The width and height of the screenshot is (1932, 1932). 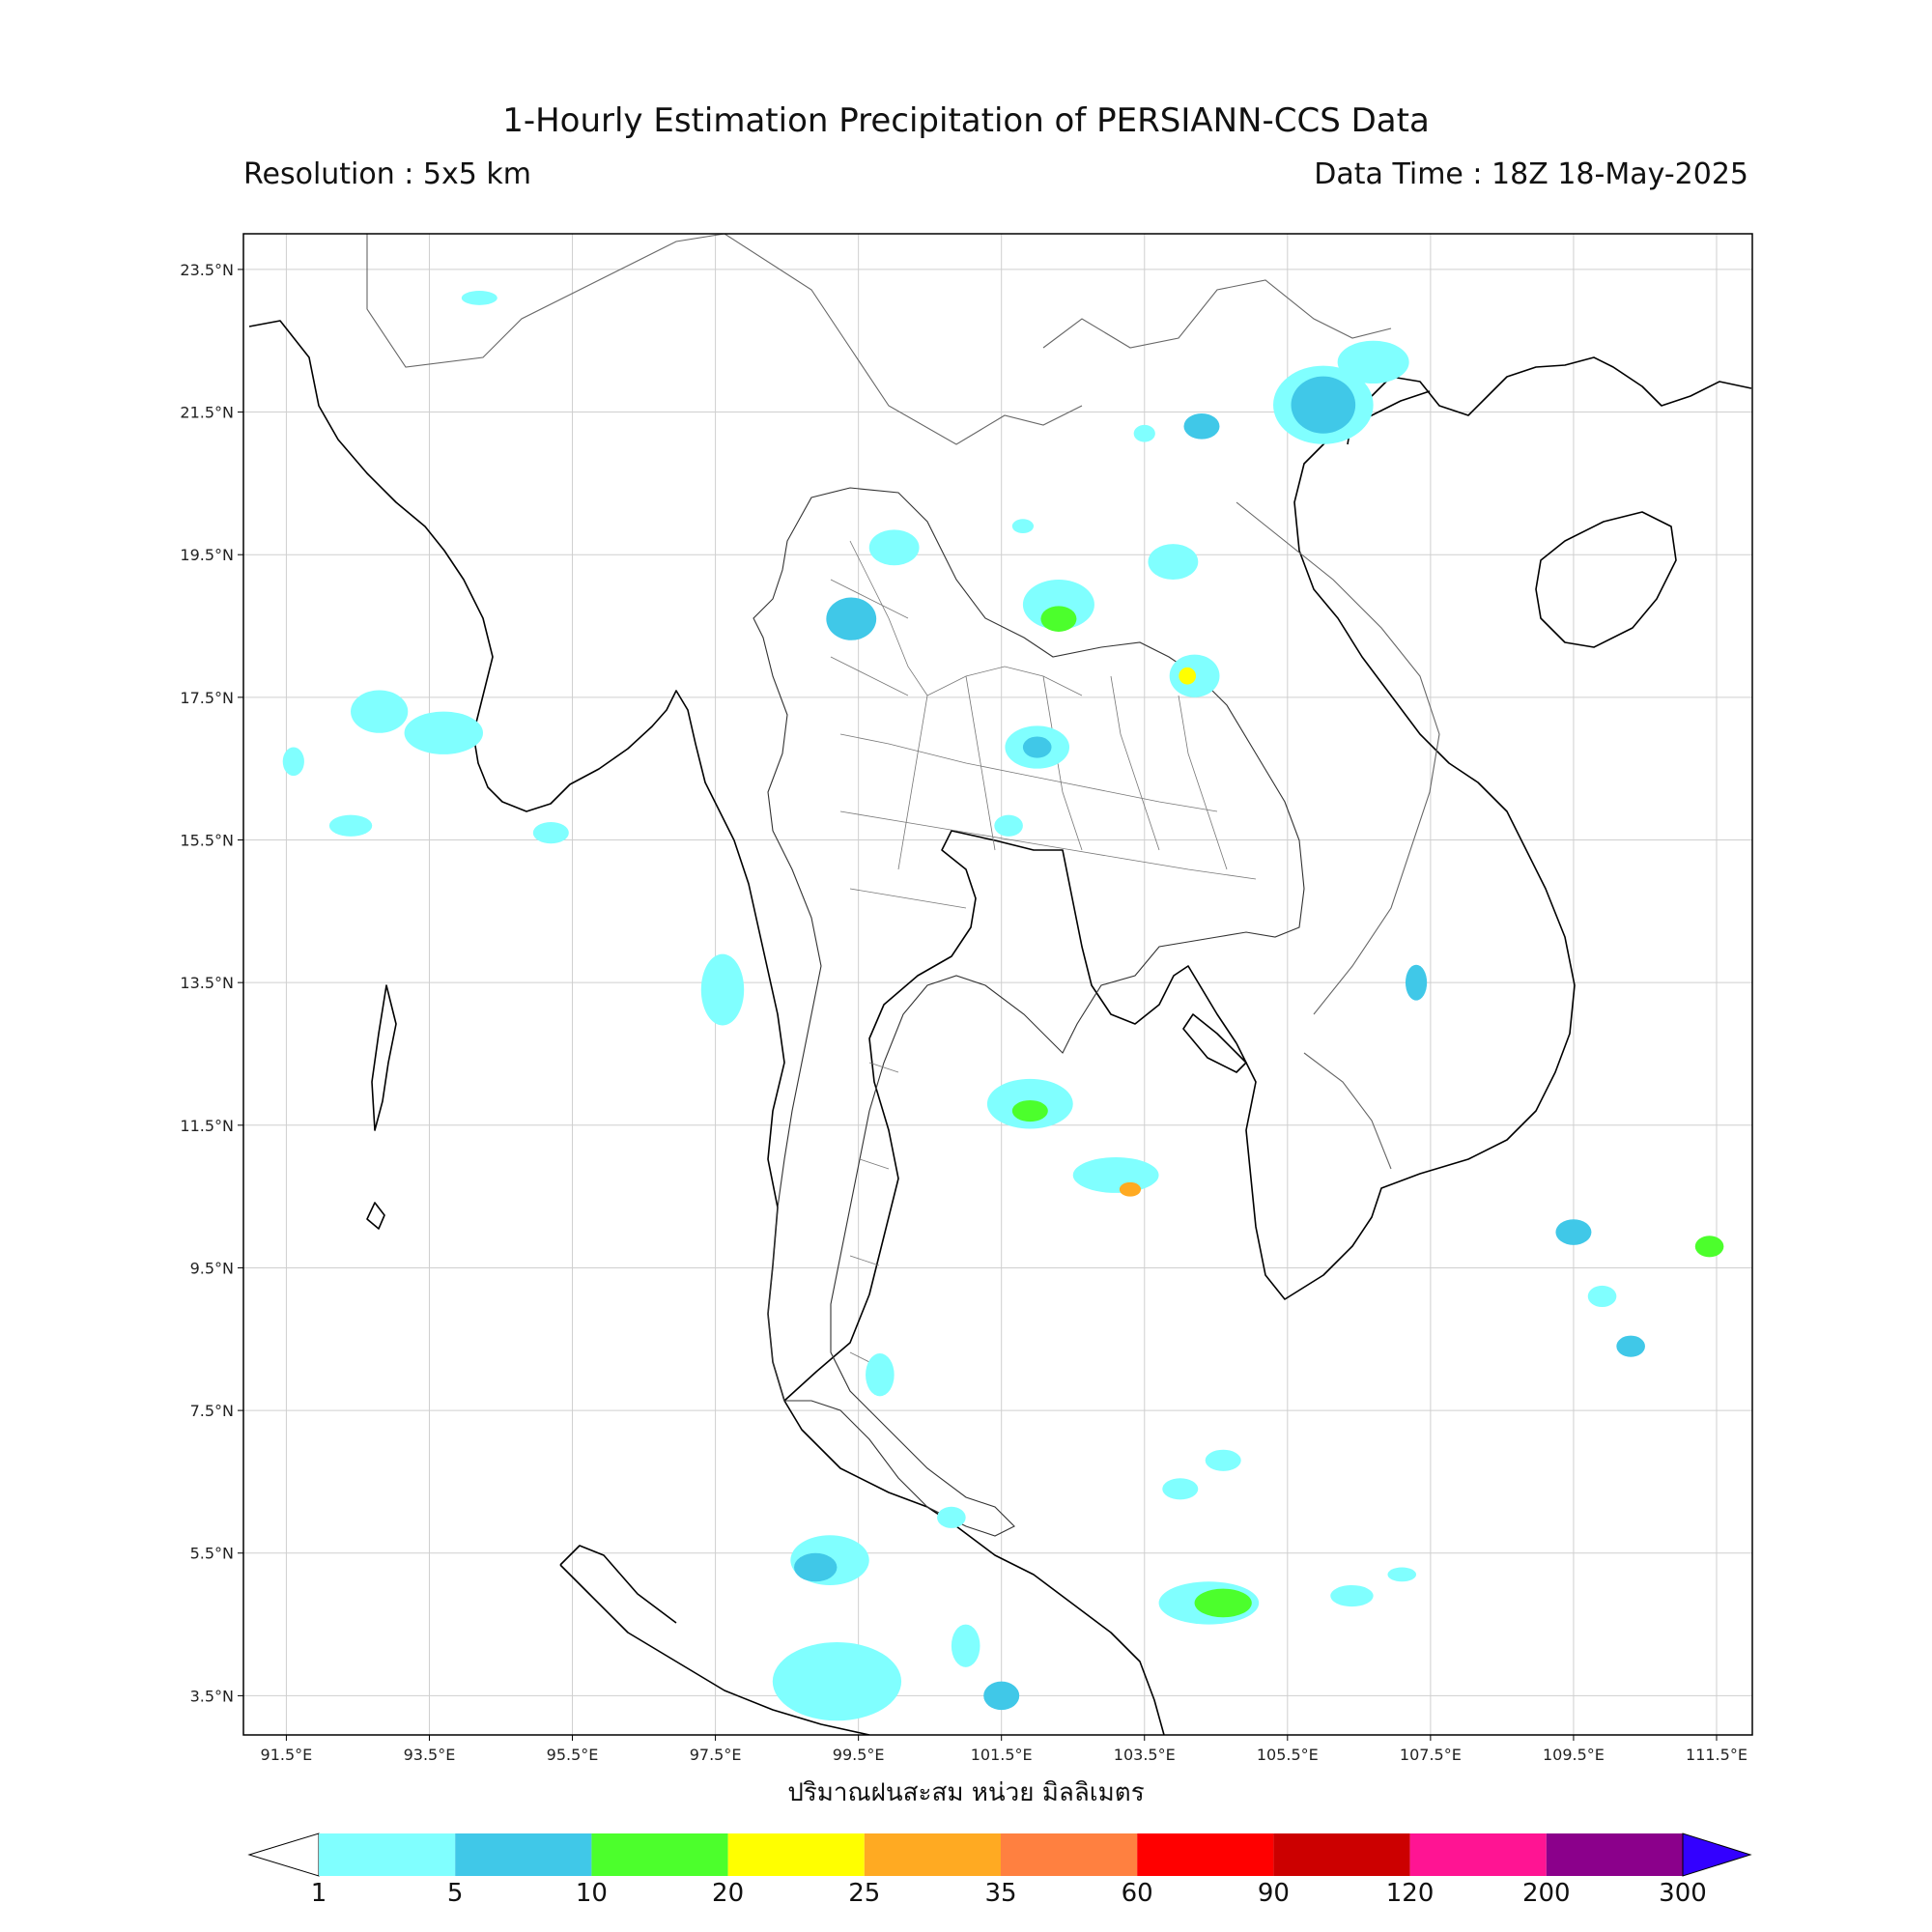 I want to click on colorbar-tick-label: 200, so click(x=1546, y=1893).